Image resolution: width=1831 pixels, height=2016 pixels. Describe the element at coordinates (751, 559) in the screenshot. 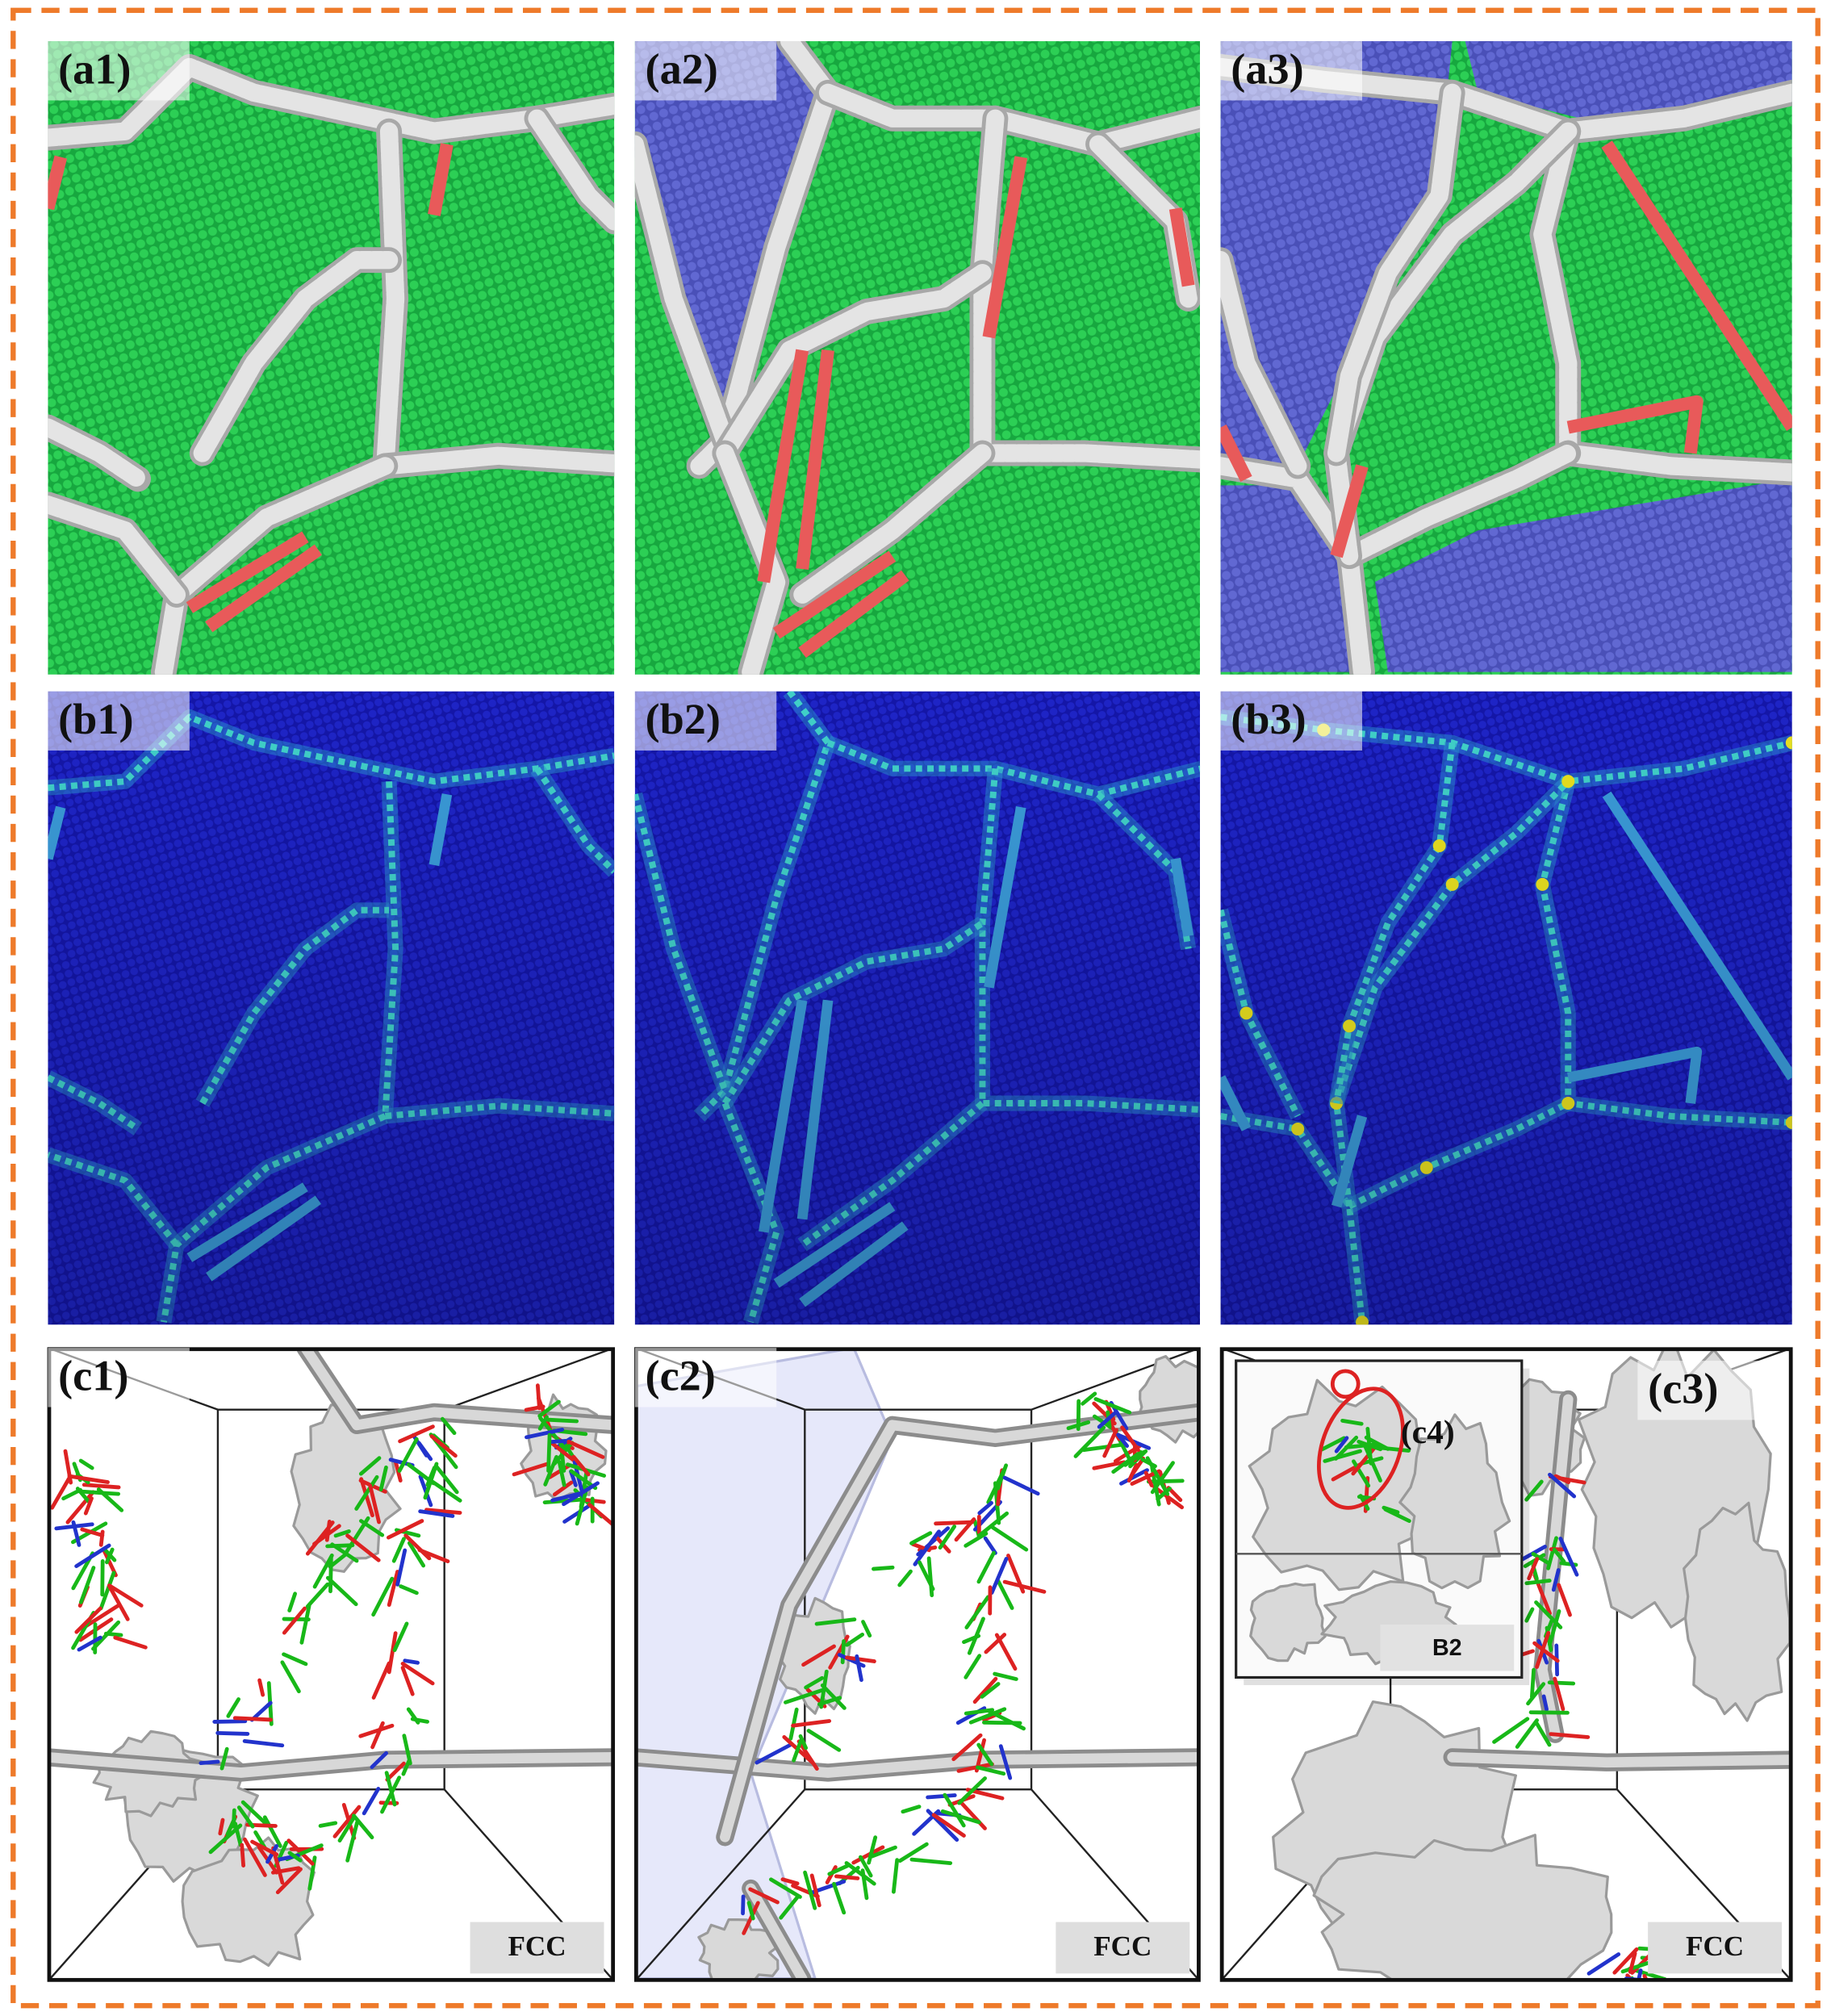

I see `grain-boundary` at that location.